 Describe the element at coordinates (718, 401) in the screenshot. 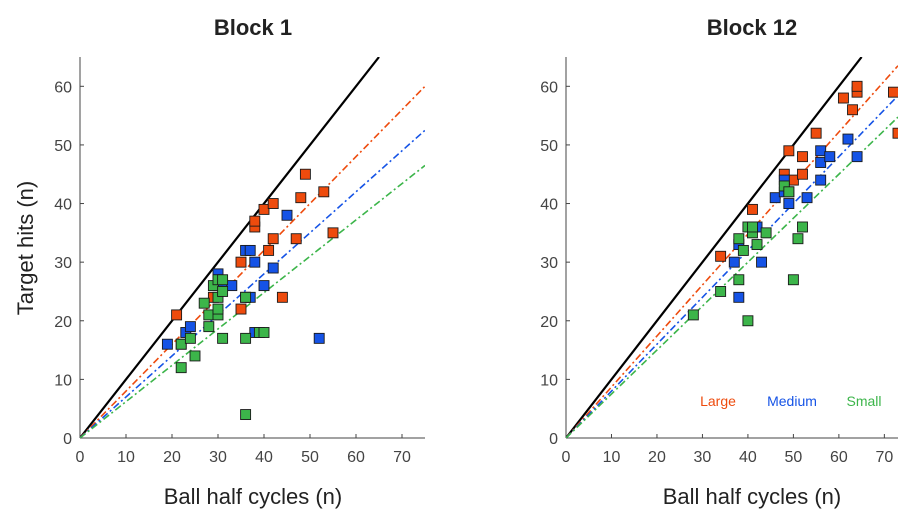

I see `legend-label-large: Large` at that location.